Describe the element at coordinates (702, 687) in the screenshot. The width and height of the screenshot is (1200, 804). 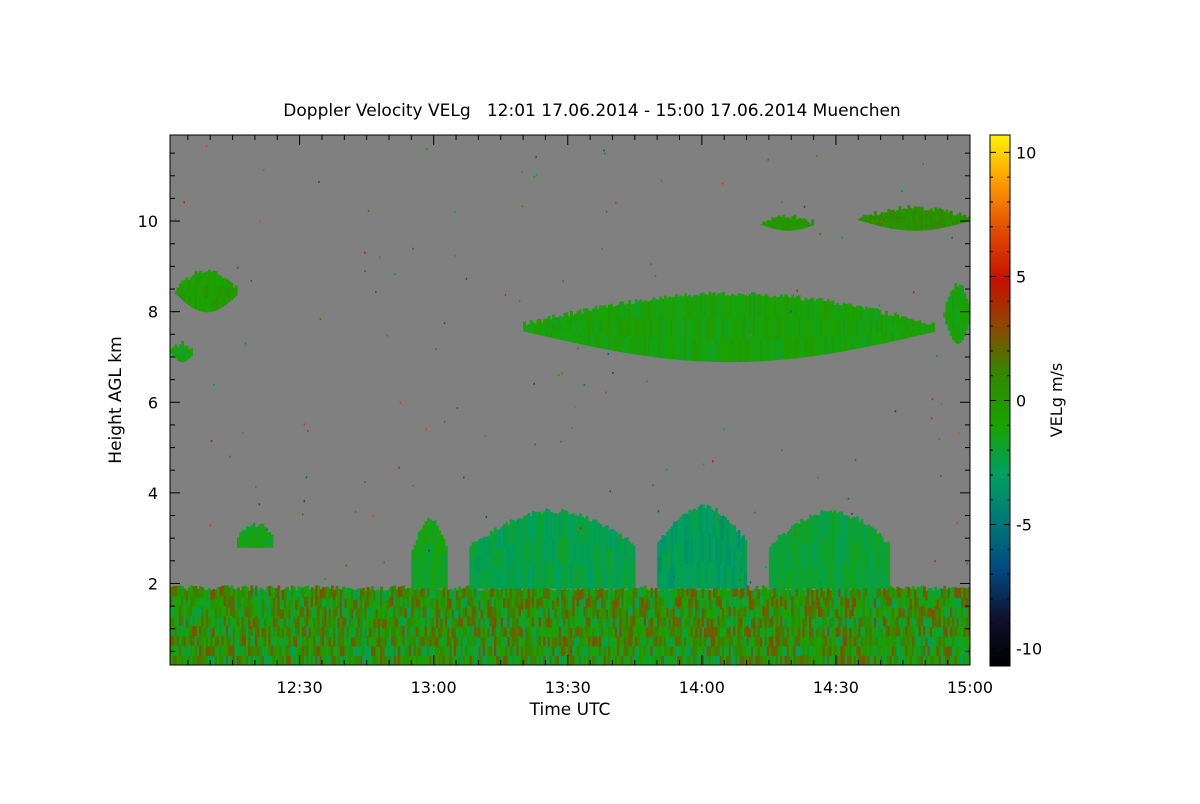
I see `x-tick-label: 14:00` at that location.